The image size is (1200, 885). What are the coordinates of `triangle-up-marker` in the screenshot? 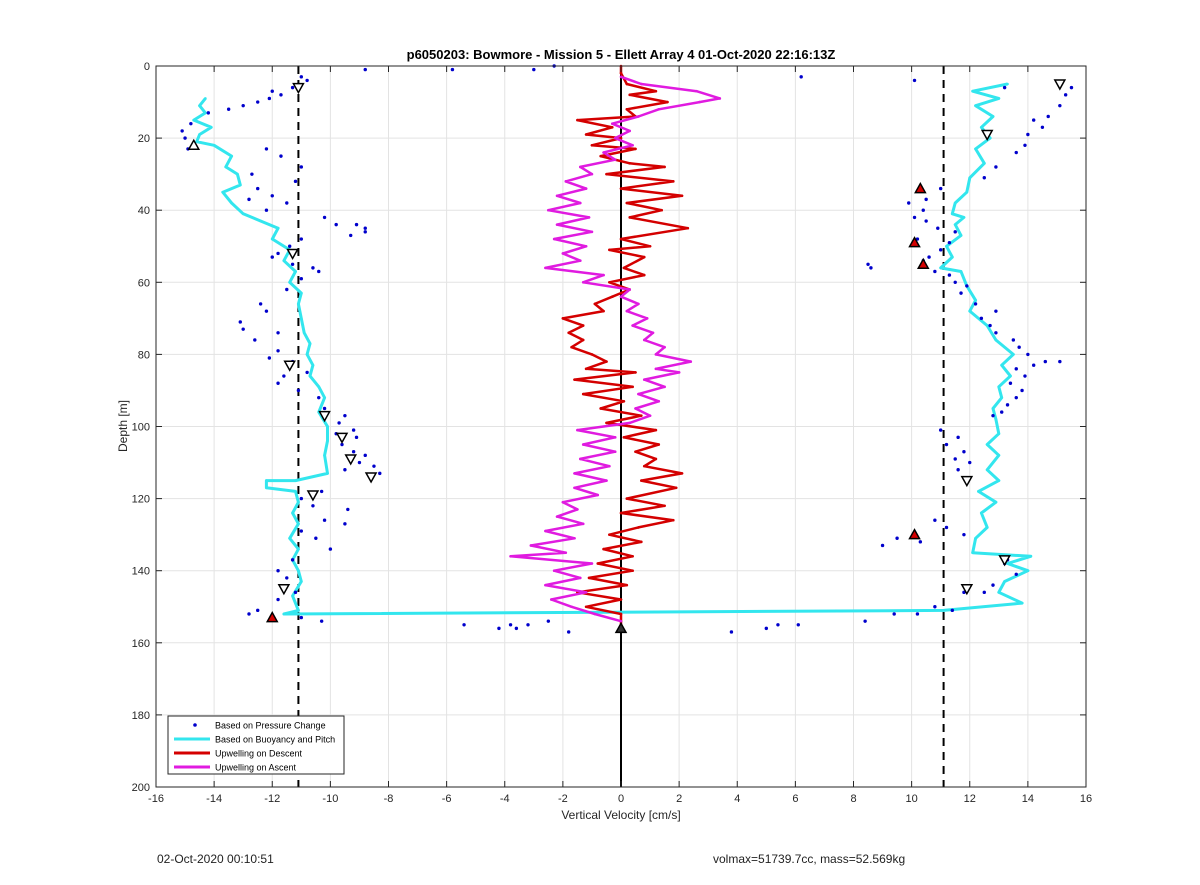 It's located at (920, 188).